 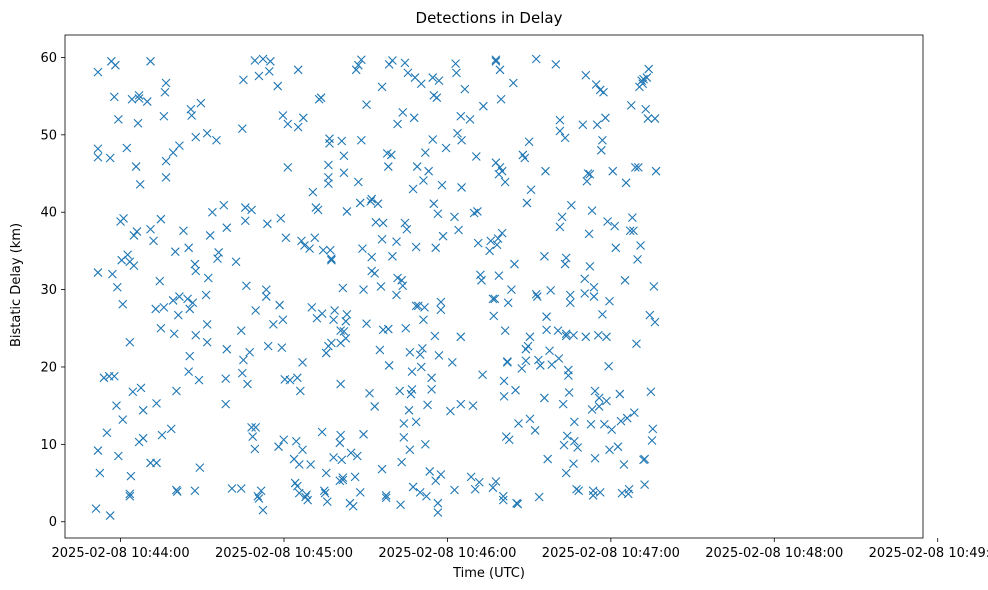 I want to click on x-tick-label: 2025-02-08 10:44:00, so click(x=121, y=553).